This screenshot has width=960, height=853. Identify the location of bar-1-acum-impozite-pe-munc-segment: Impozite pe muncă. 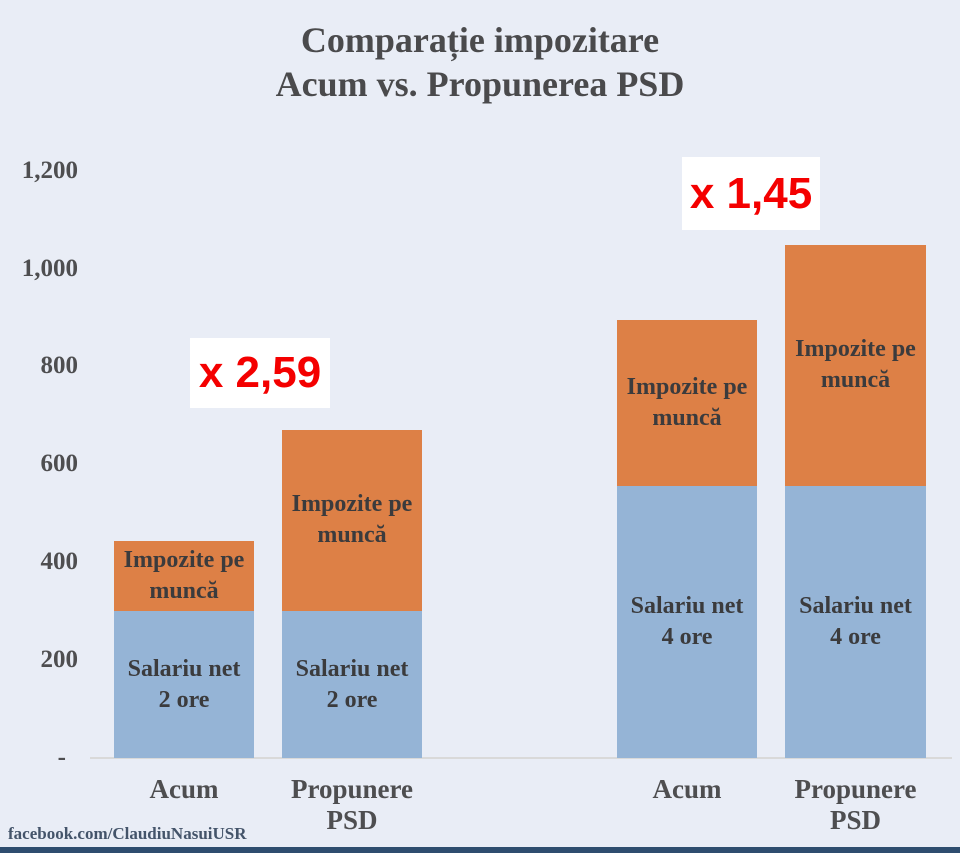
(184, 576).